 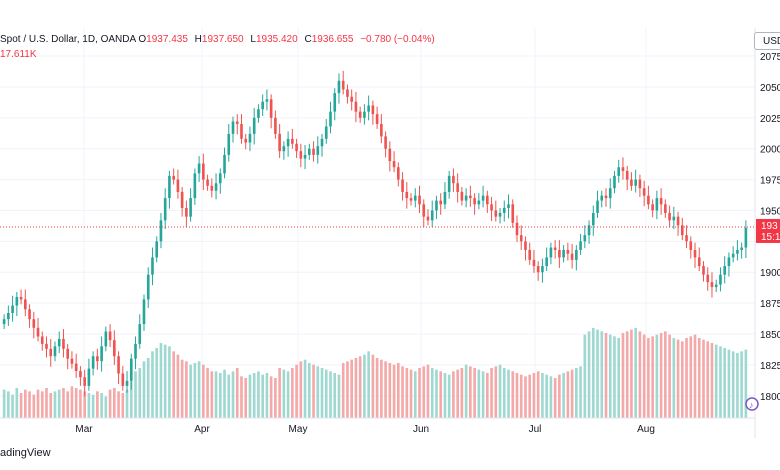 What do you see at coordinates (770, 119) in the screenshot?
I see `y-tick-label: 2025` at bounding box center [770, 119].